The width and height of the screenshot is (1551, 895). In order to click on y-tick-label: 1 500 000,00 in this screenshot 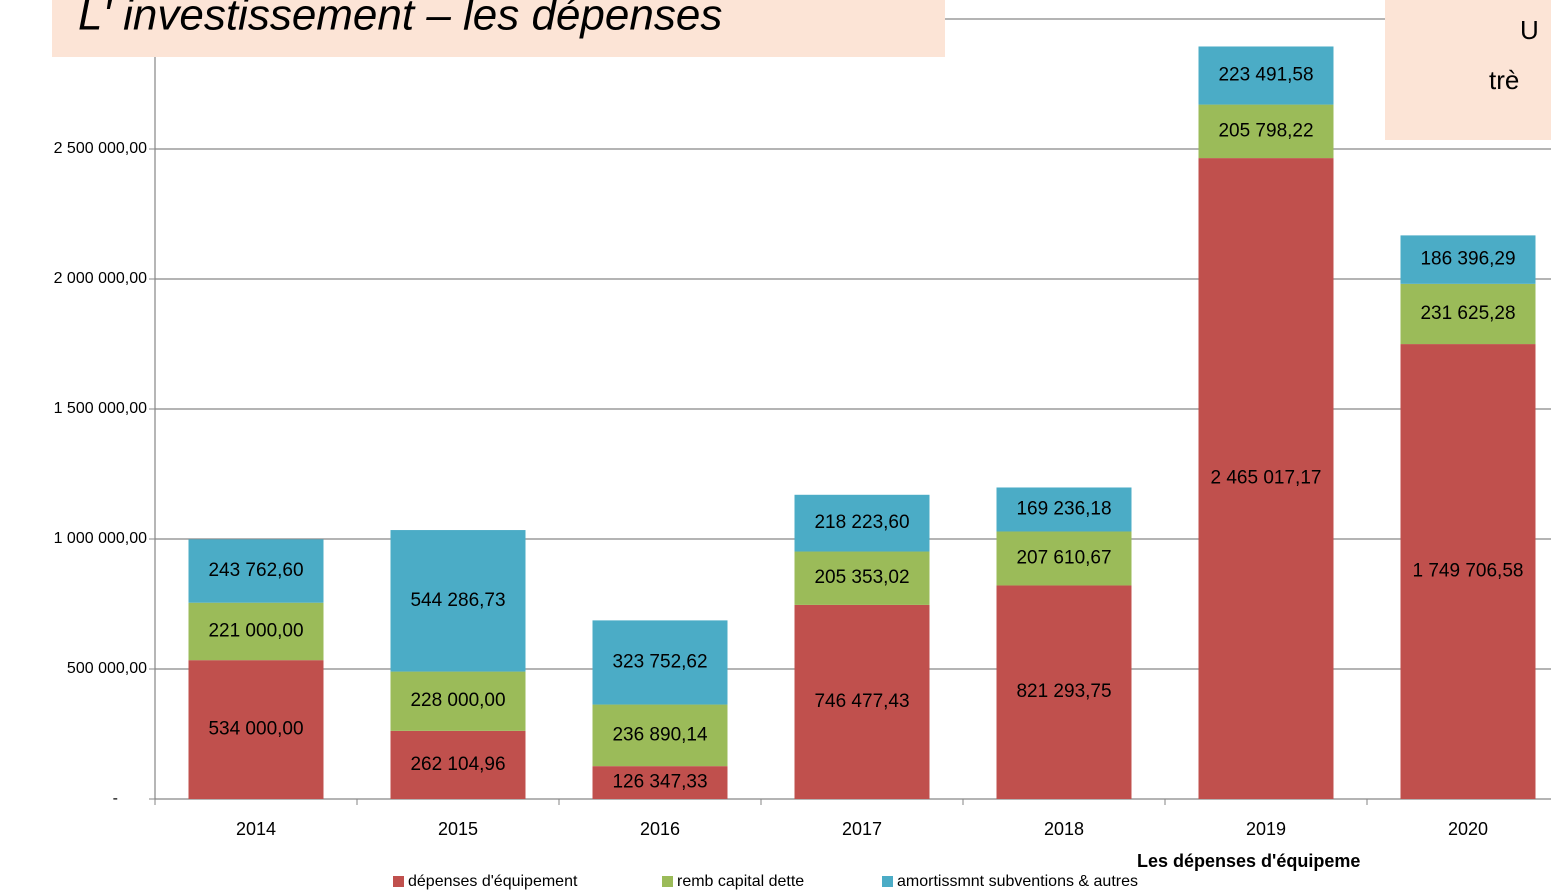, I will do `click(101, 408)`.